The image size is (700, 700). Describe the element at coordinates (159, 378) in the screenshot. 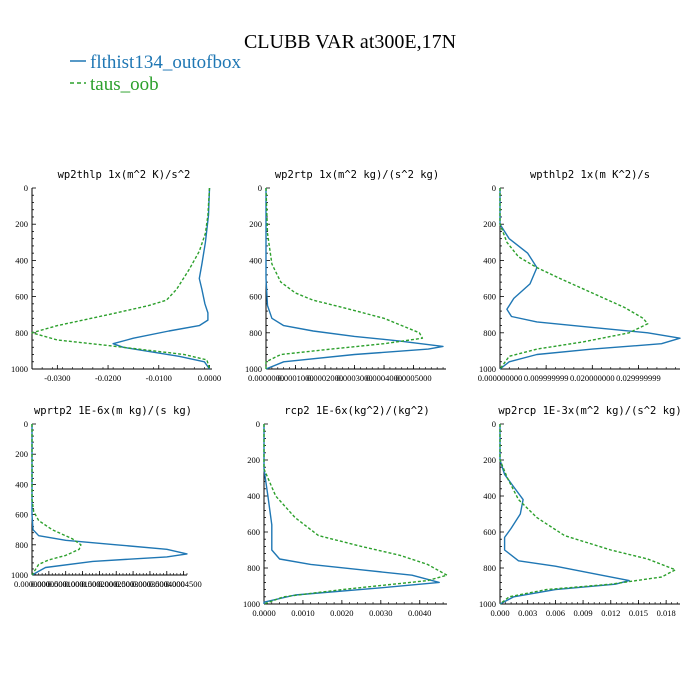

I see `x-tick-label: -0.0100` at that location.